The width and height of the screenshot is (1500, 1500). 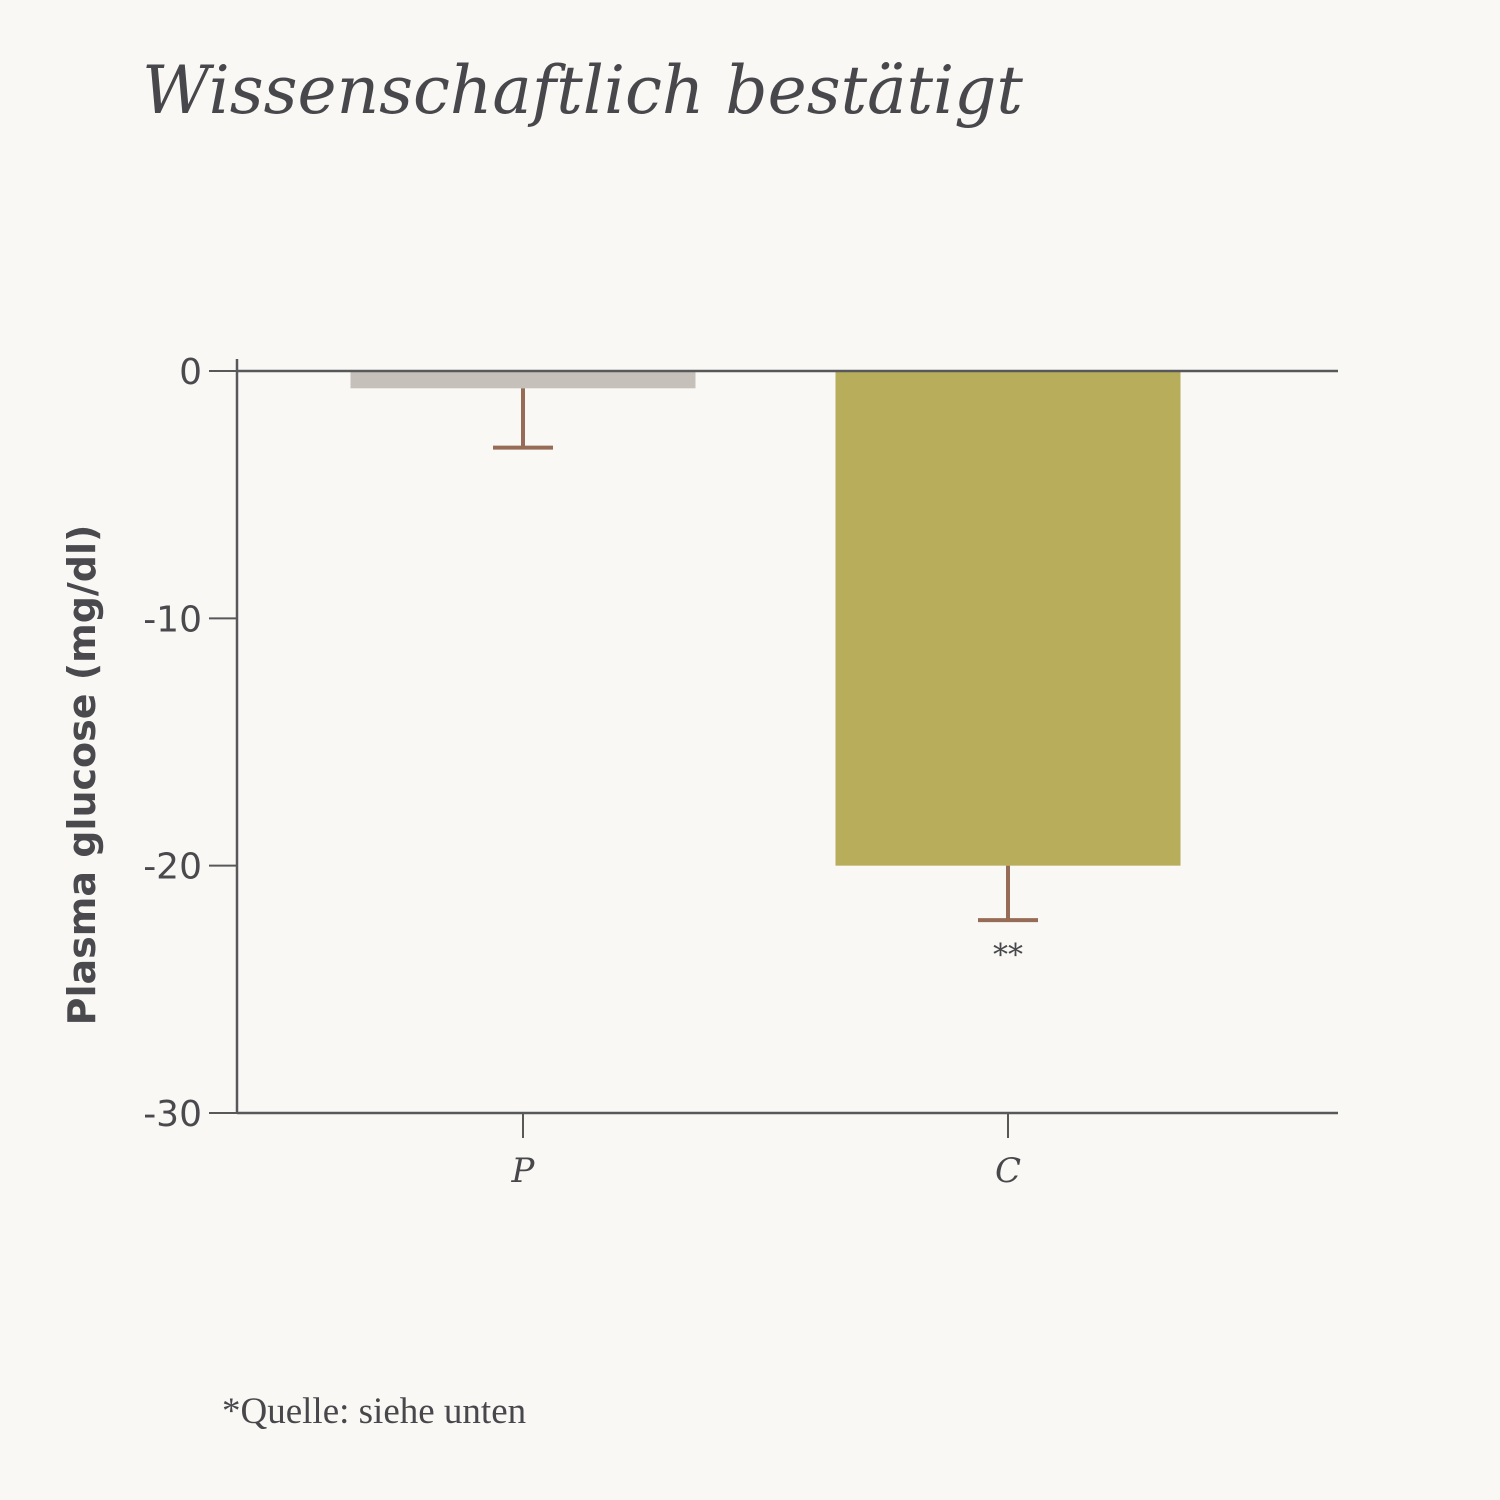 I want to click on x-tick-label: P, so click(x=523, y=1171).